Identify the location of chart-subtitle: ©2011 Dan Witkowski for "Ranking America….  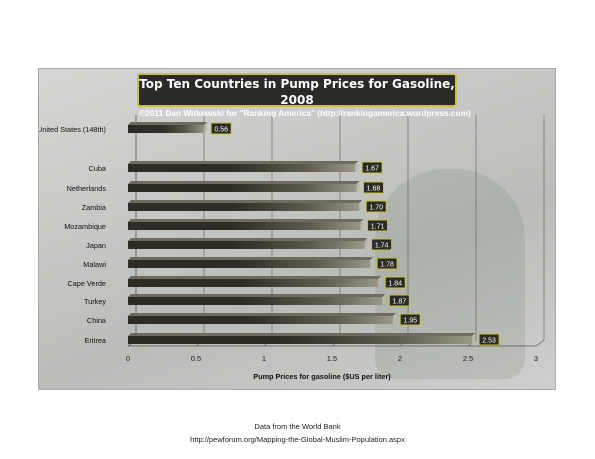
(305, 113).